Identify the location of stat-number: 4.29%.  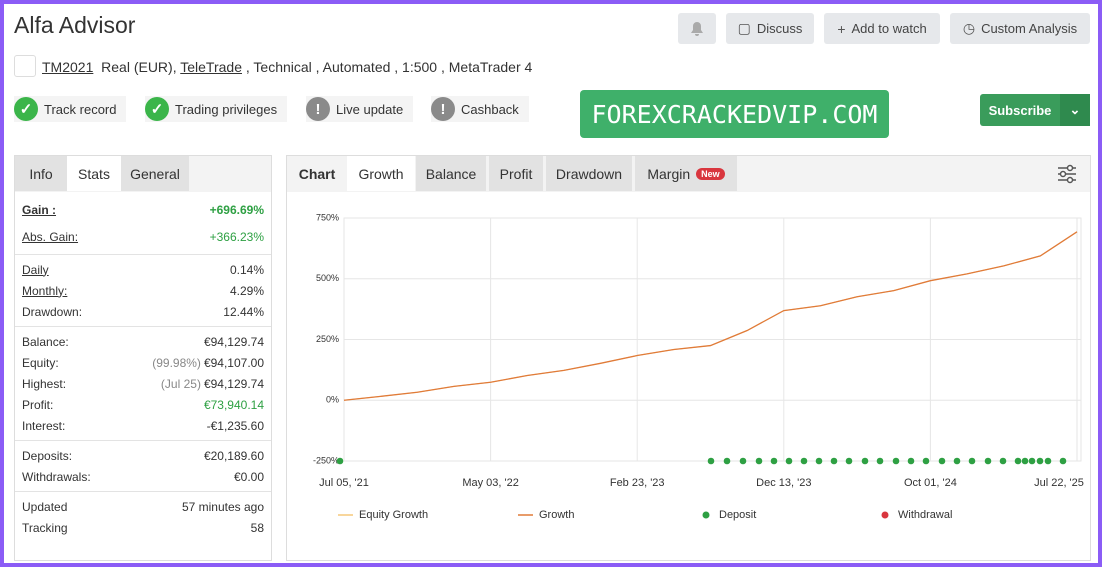
(246, 290).